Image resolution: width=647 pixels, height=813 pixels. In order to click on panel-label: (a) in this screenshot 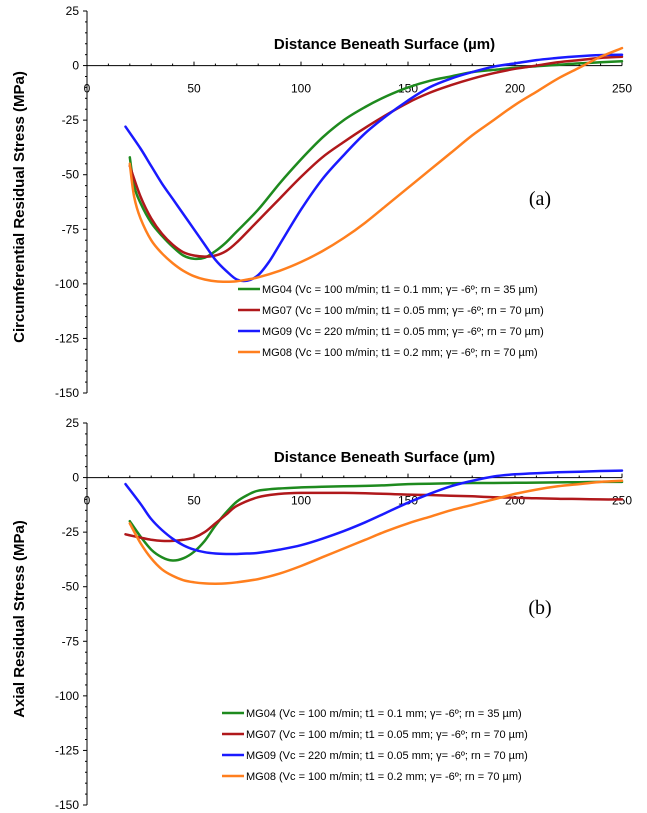, I will do `click(540, 199)`.